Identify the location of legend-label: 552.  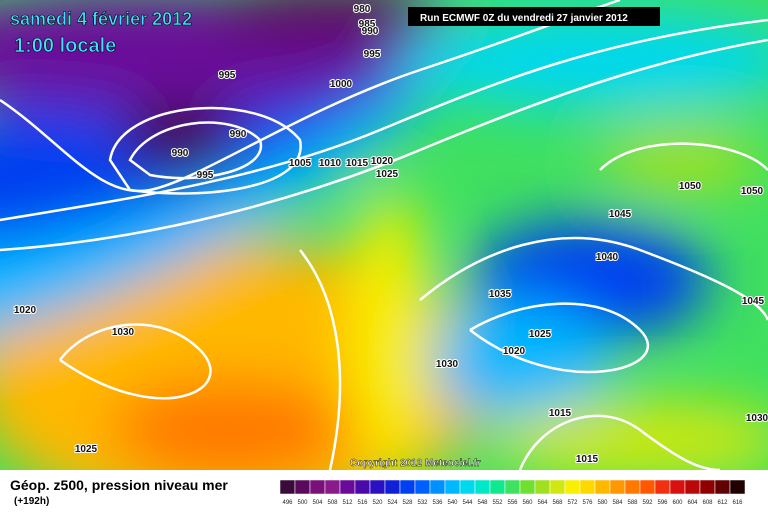
(497, 503).